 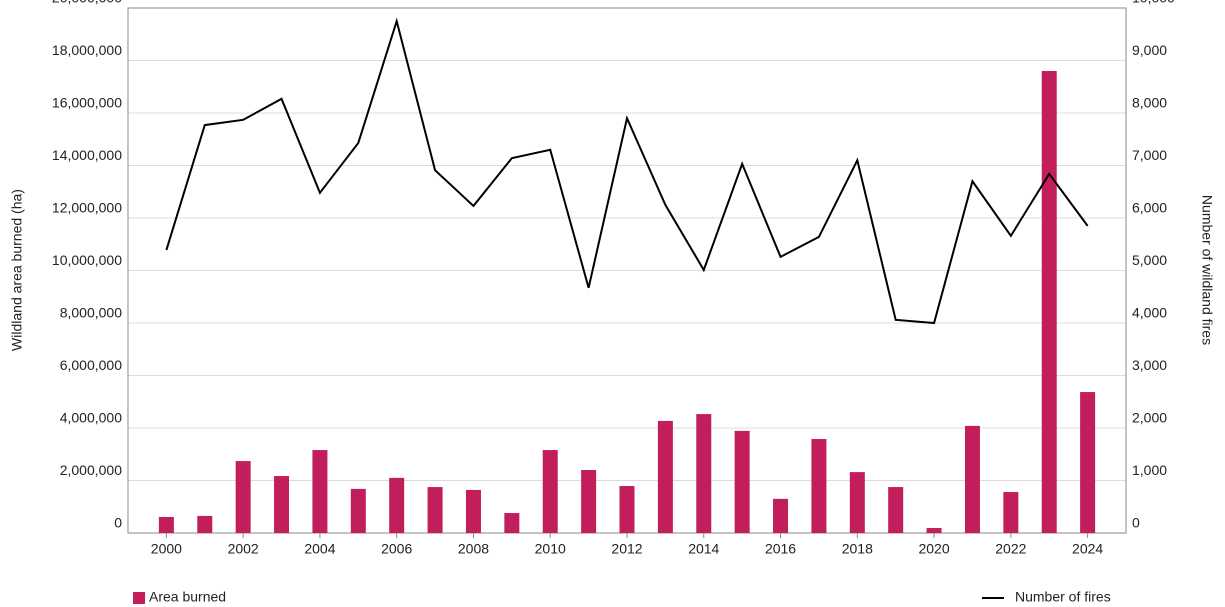 I want to click on x-tick-label: 2014, so click(x=703, y=549).